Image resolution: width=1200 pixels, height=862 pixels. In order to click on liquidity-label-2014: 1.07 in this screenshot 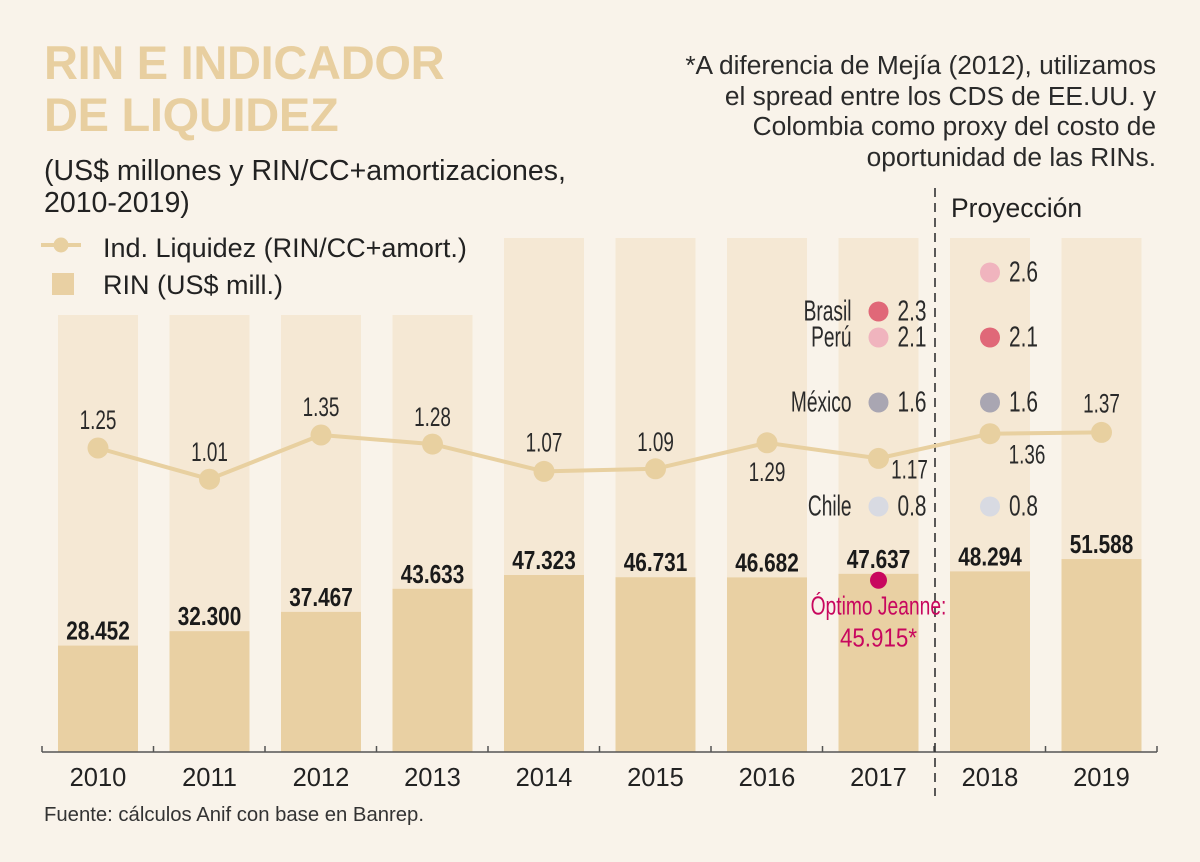, I will do `click(544, 442)`.